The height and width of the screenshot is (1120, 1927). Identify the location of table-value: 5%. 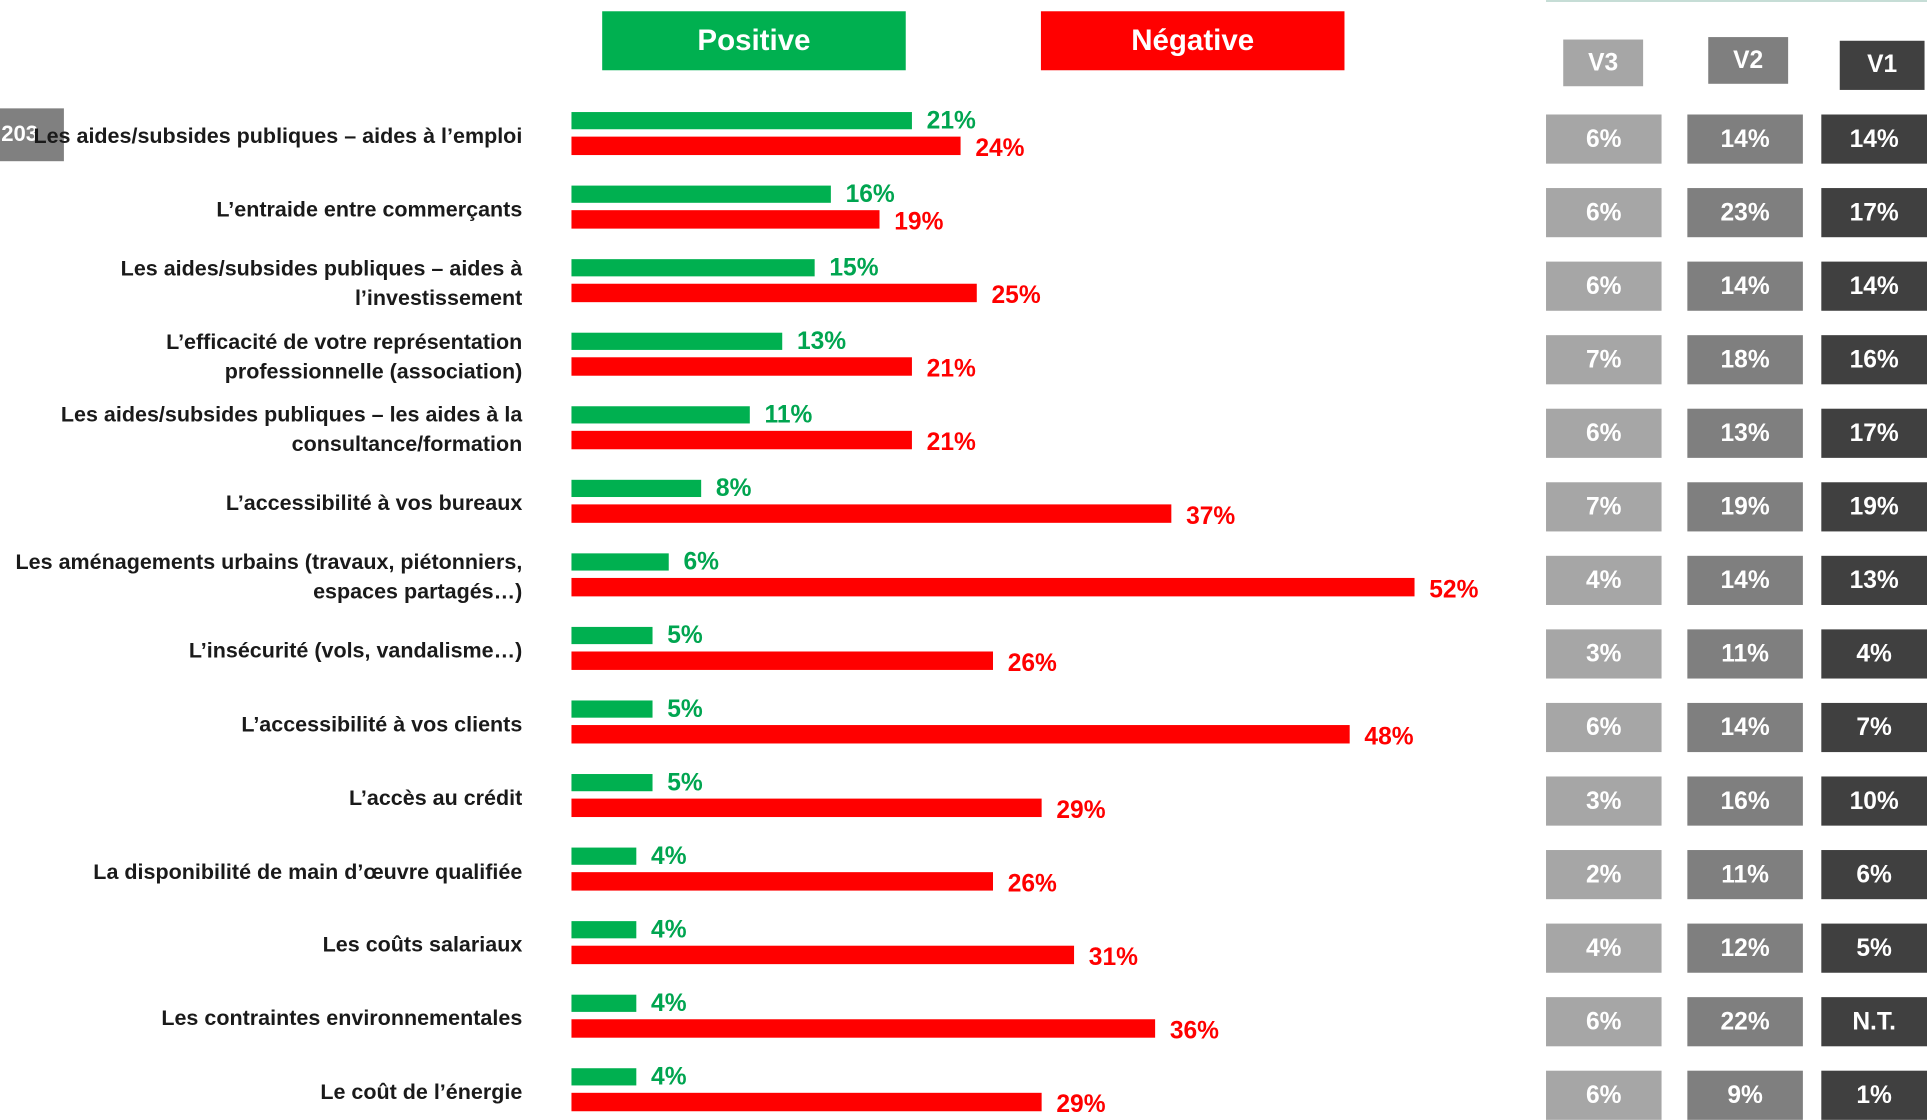
(1874, 948).